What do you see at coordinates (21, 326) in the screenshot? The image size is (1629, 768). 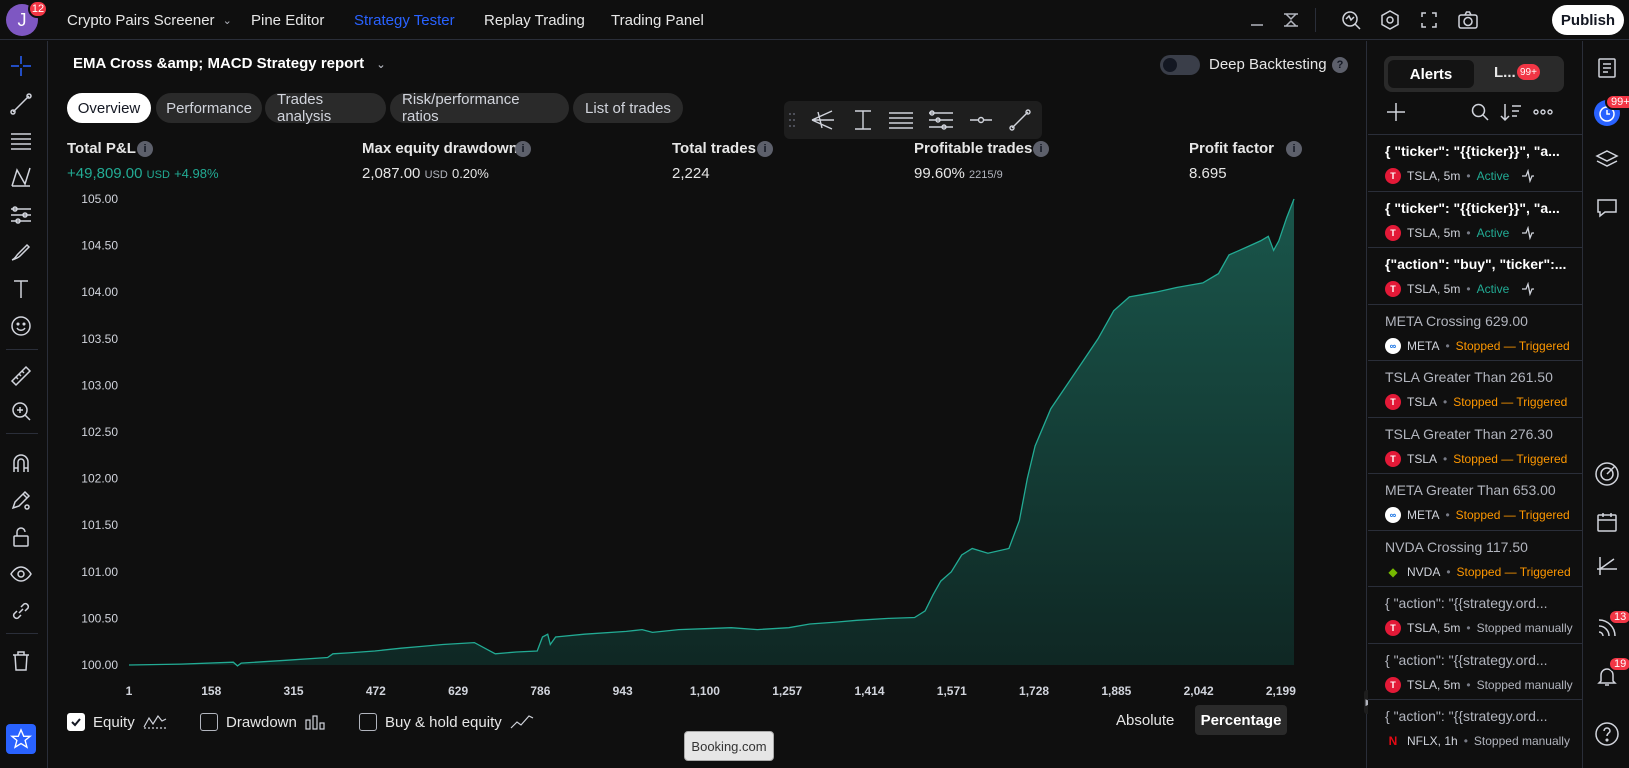 I see `emoji-icon` at bounding box center [21, 326].